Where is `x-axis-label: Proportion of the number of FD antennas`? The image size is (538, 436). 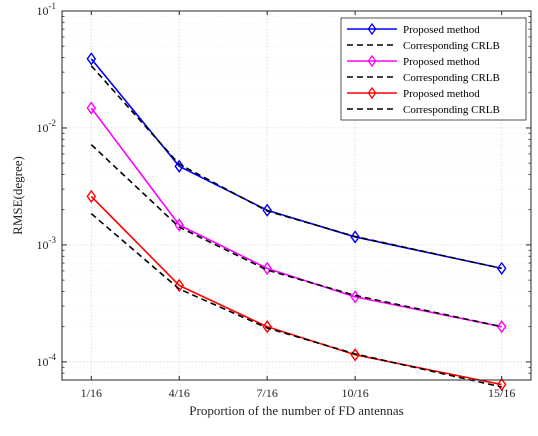
x-axis-label: Proportion of the number of FD antennas is located at coordinates (296, 410).